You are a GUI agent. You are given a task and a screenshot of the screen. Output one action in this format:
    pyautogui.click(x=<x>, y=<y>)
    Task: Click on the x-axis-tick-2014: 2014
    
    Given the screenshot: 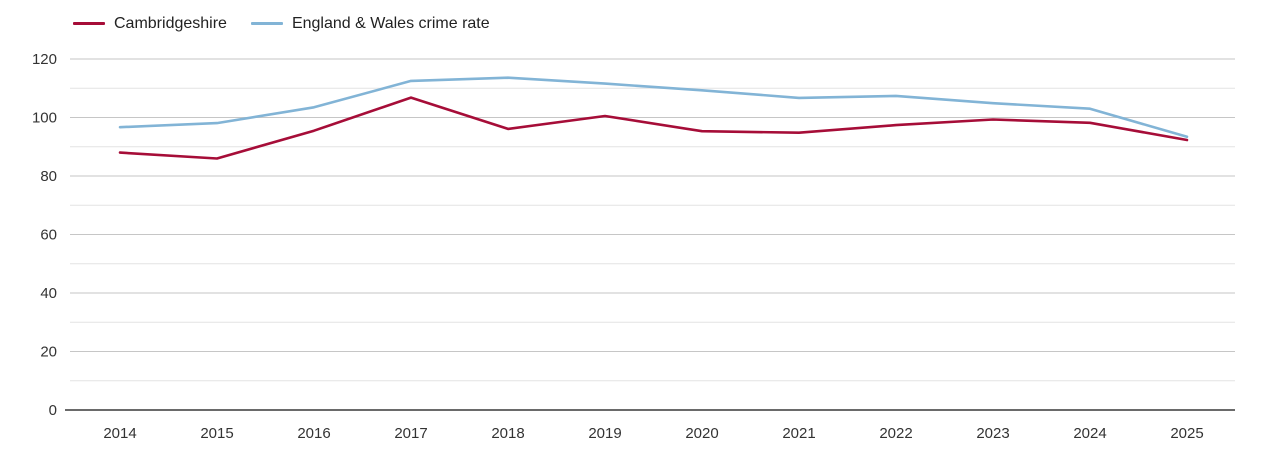 What is the action you would take?
    pyautogui.click(x=119, y=433)
    